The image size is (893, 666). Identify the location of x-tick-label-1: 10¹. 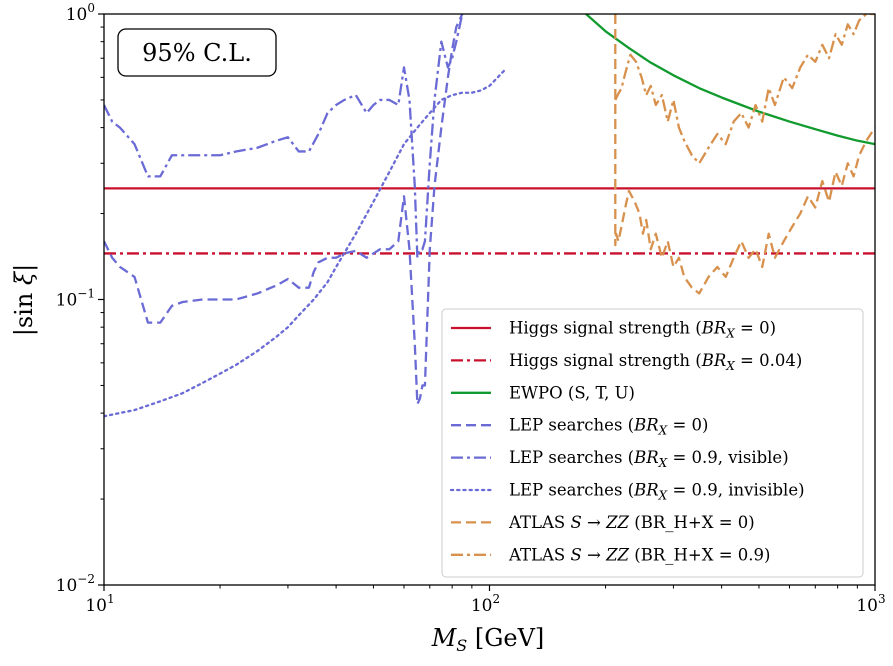
(99, 604).